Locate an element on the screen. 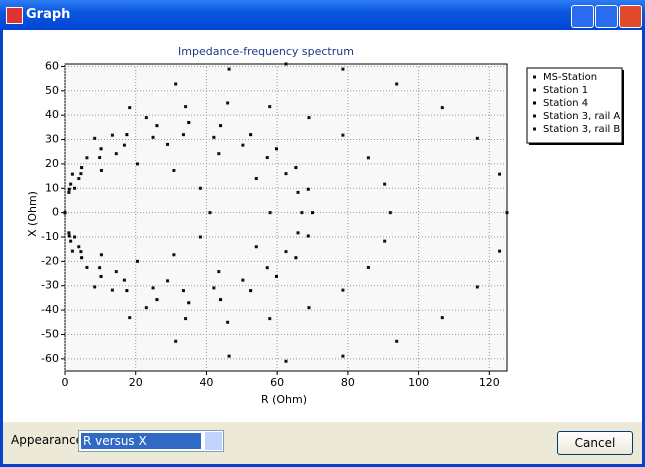  x-tick-label: 80 is located at coordinates (348, 382).